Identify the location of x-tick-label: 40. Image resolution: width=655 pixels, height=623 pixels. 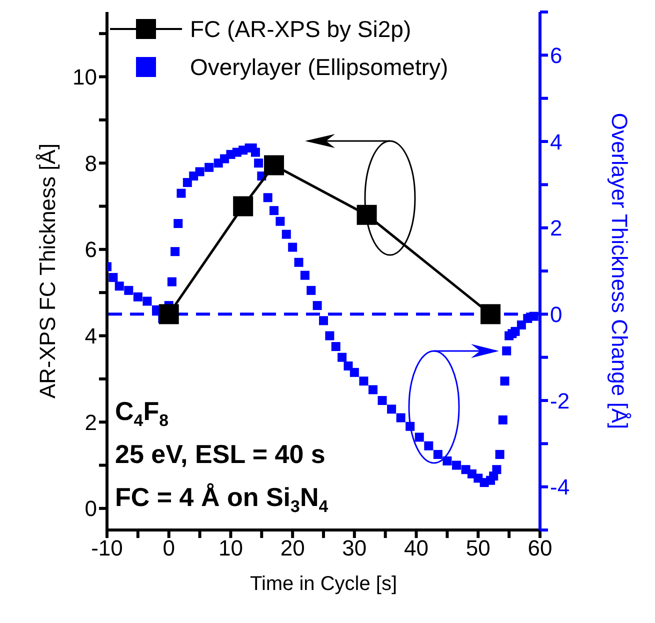
(416, 548).